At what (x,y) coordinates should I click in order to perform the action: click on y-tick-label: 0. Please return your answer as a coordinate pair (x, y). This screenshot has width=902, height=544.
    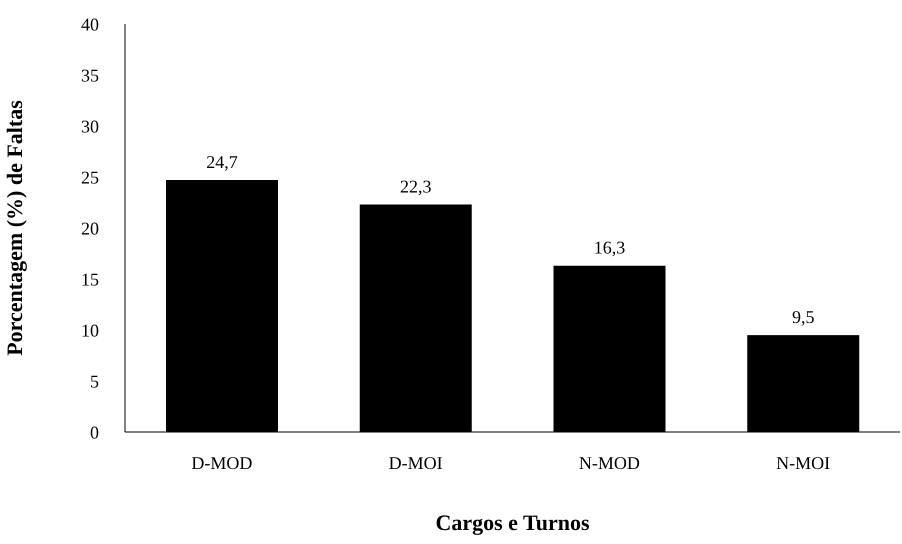
    Looking at the image, I should click on (94, 432).